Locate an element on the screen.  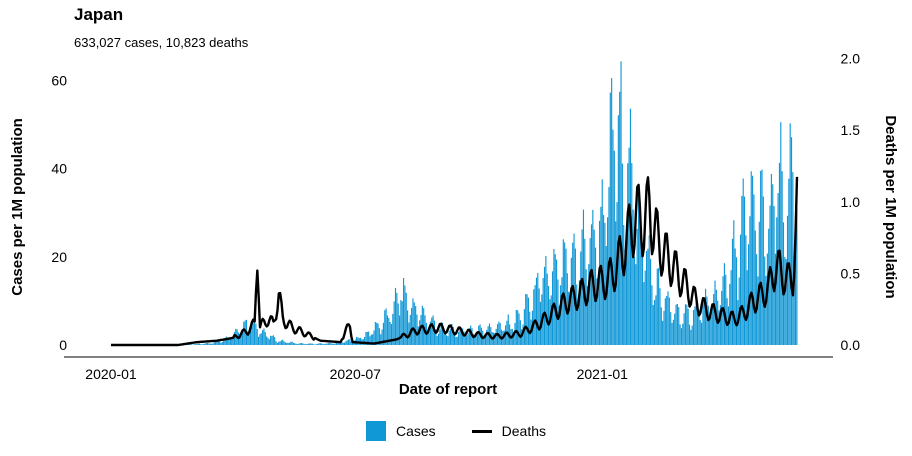
y-axis-right-title: Deaths per 1M population is located at coordinates (890, 206).